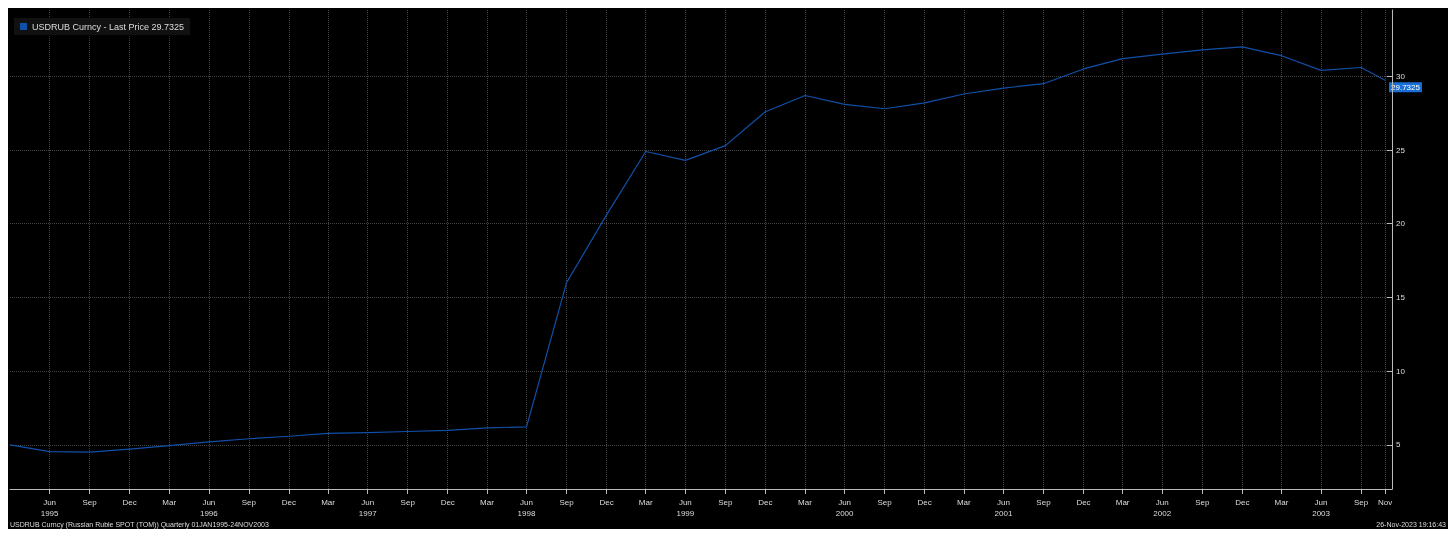 The image size is (1456, 537). What do you see at coordinates (845, 508) in the screenshot?
I see `x-tick-label: Jun 2000` at bounding box center [845, 508].